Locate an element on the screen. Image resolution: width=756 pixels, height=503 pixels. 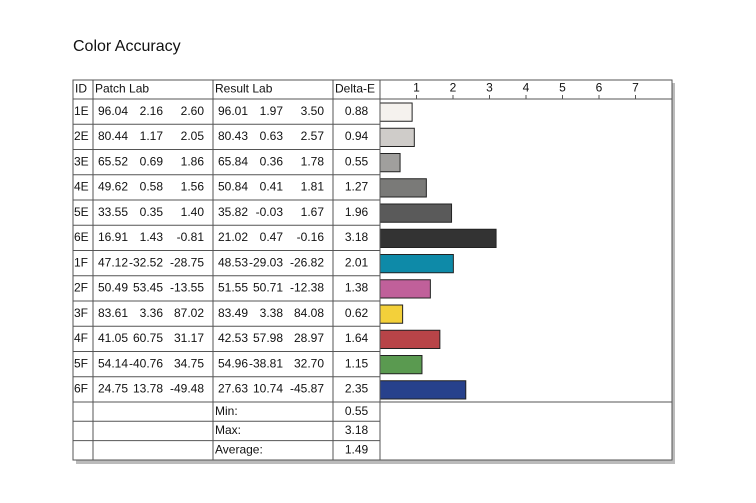
patch-lab: 1.43 is located at coordinates (152, 237).